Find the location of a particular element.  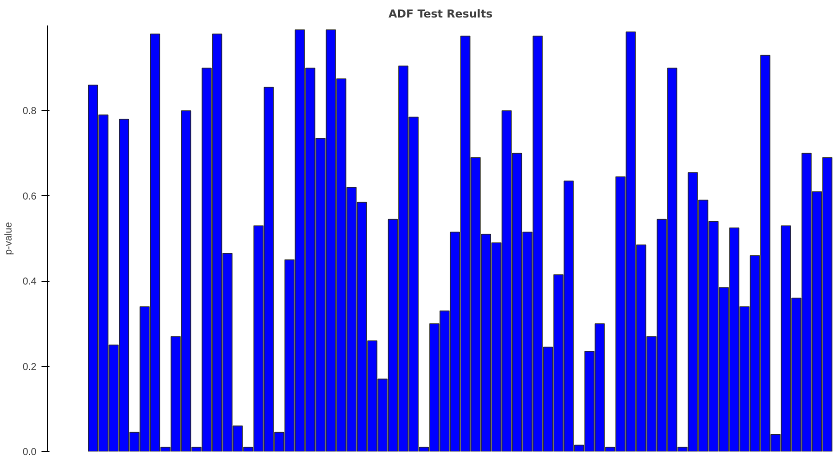

y-tick-label: 0.8 is located at coordinates (29, 112).